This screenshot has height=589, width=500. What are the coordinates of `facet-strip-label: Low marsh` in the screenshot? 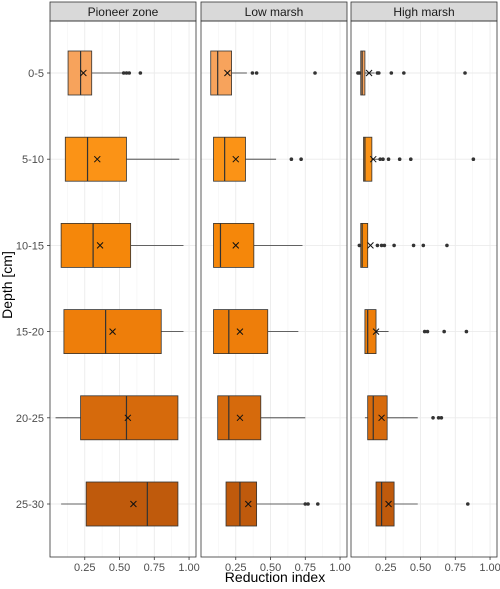 It's located at (274, 12).